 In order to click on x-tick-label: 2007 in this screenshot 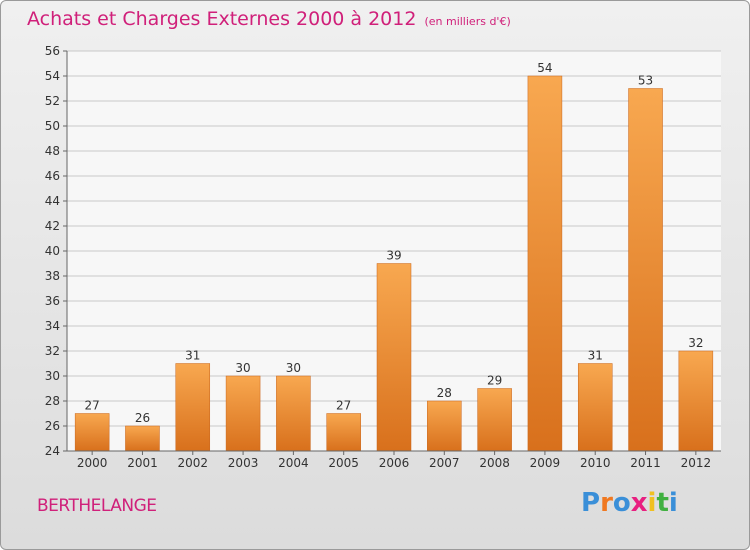, I will do `click(444, 463)`.